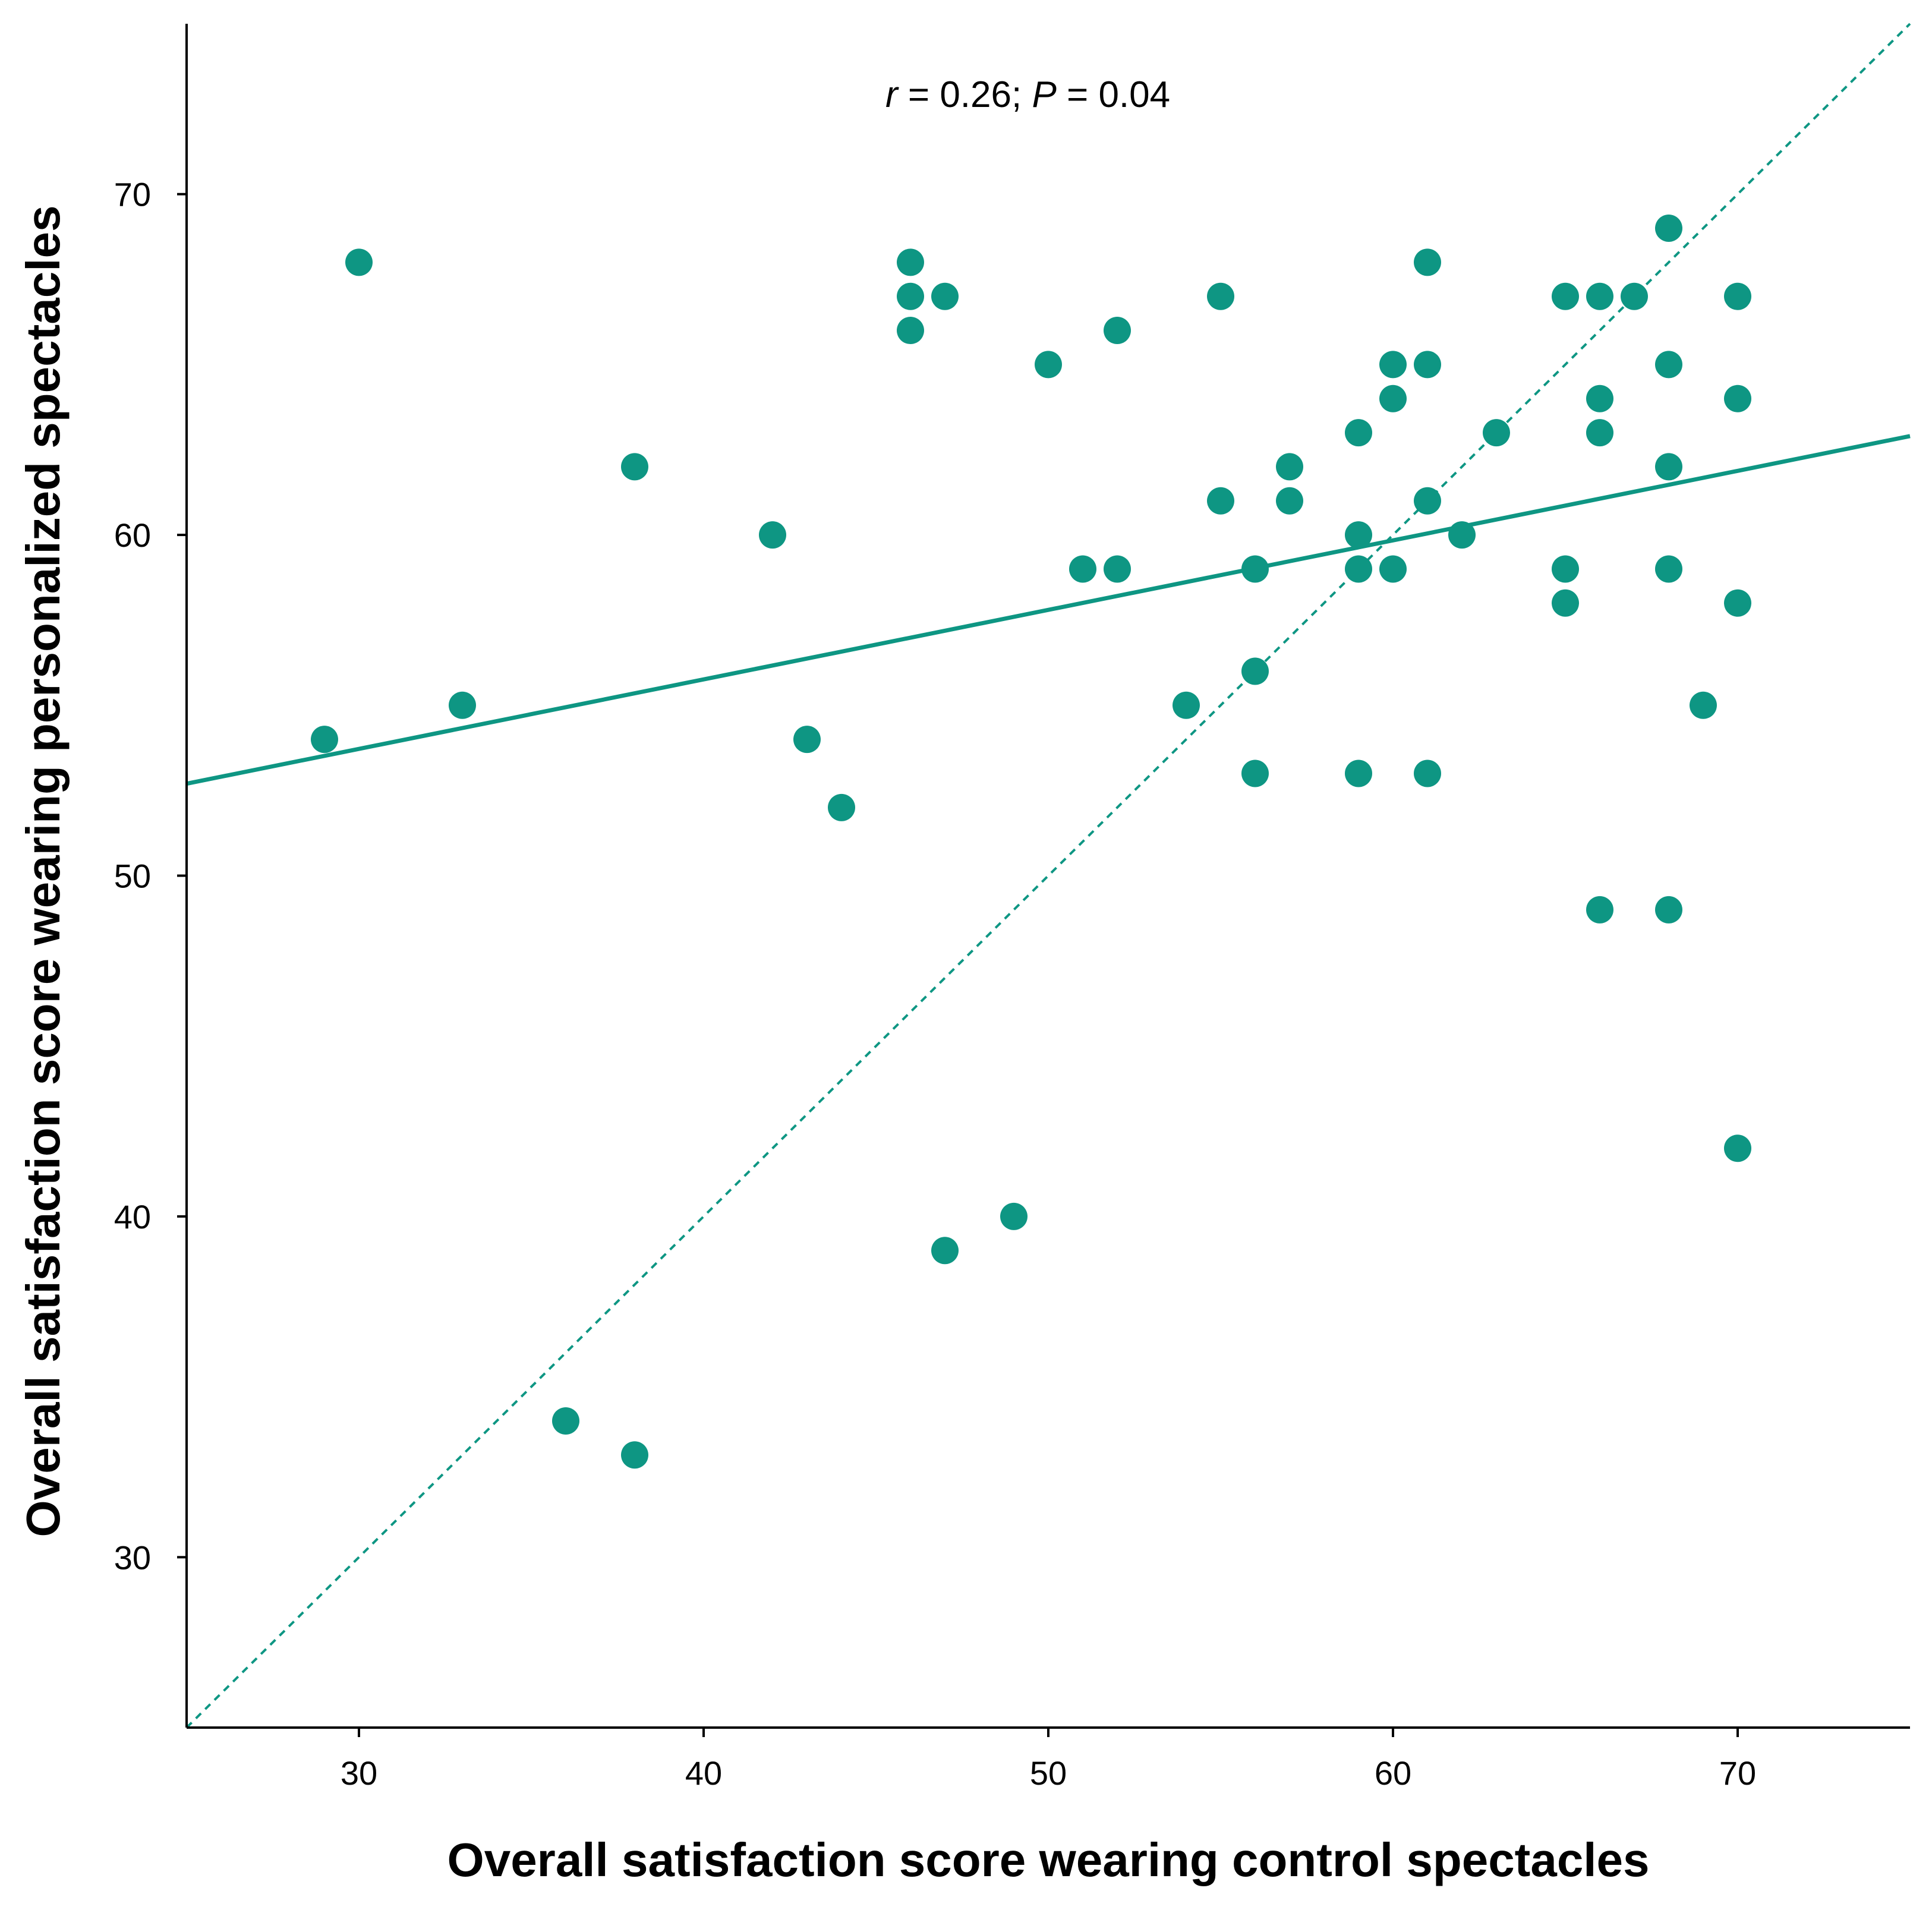 The image size is (1932, 1913). I want to click on x-tick-label: 50, so click(1048, 1773).